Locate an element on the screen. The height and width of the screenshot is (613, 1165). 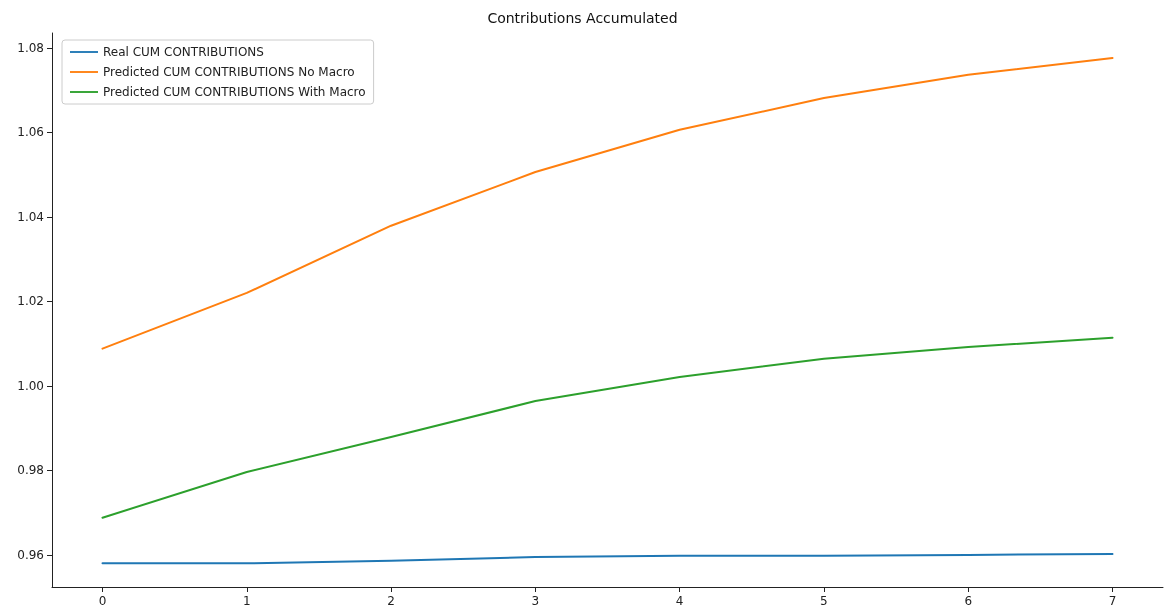
y-tick-label: 1.06 is located at coordinates (30, 132).